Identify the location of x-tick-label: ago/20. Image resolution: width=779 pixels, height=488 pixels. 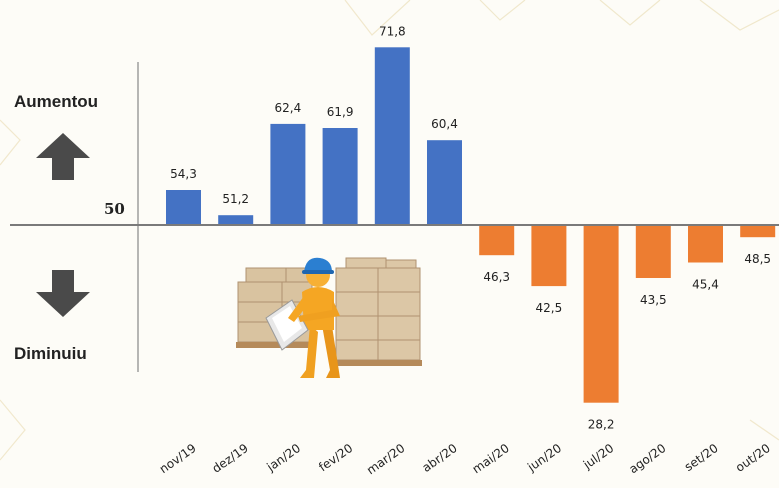
(647, 458).